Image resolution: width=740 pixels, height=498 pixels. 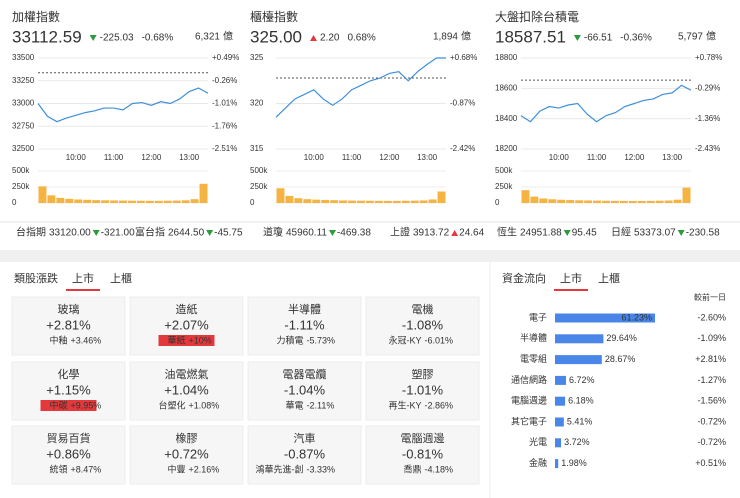 I want to click on x-tick-label: 13:00, so click(x=189, y=157).